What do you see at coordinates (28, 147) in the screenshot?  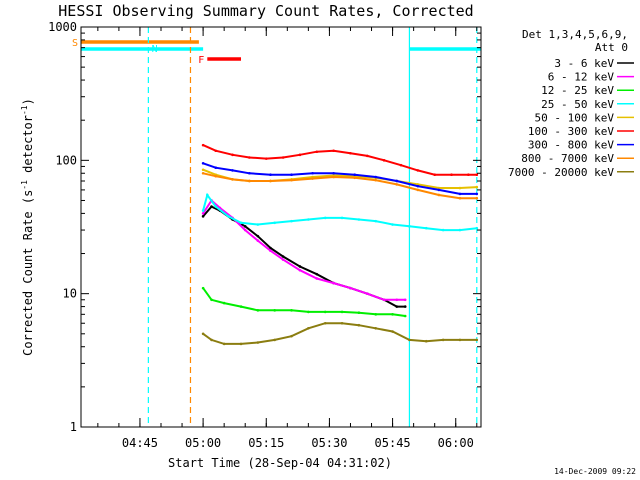 I see `y-label-part-2: detector` at bounding box center [28, 147].